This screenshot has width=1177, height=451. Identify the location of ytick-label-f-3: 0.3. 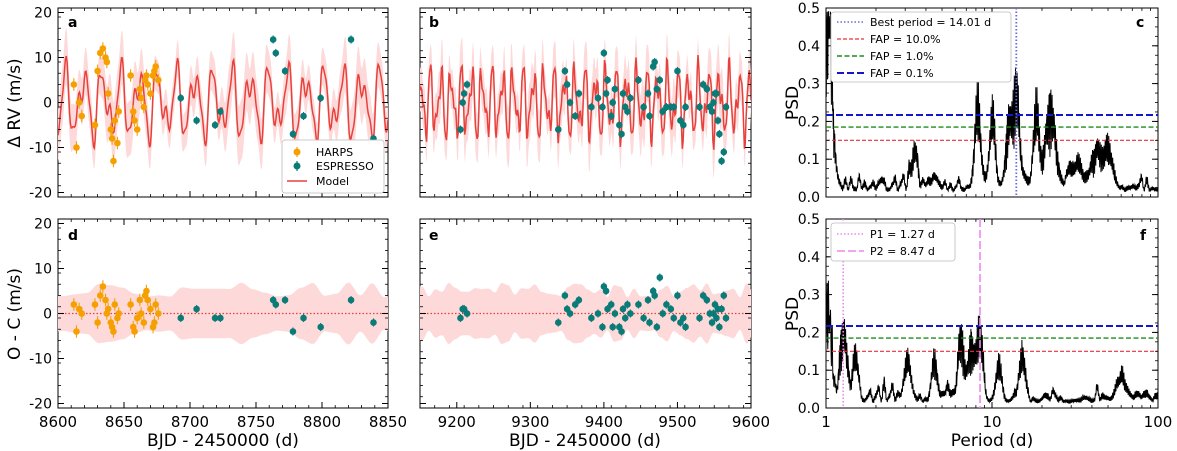
(809, 296).